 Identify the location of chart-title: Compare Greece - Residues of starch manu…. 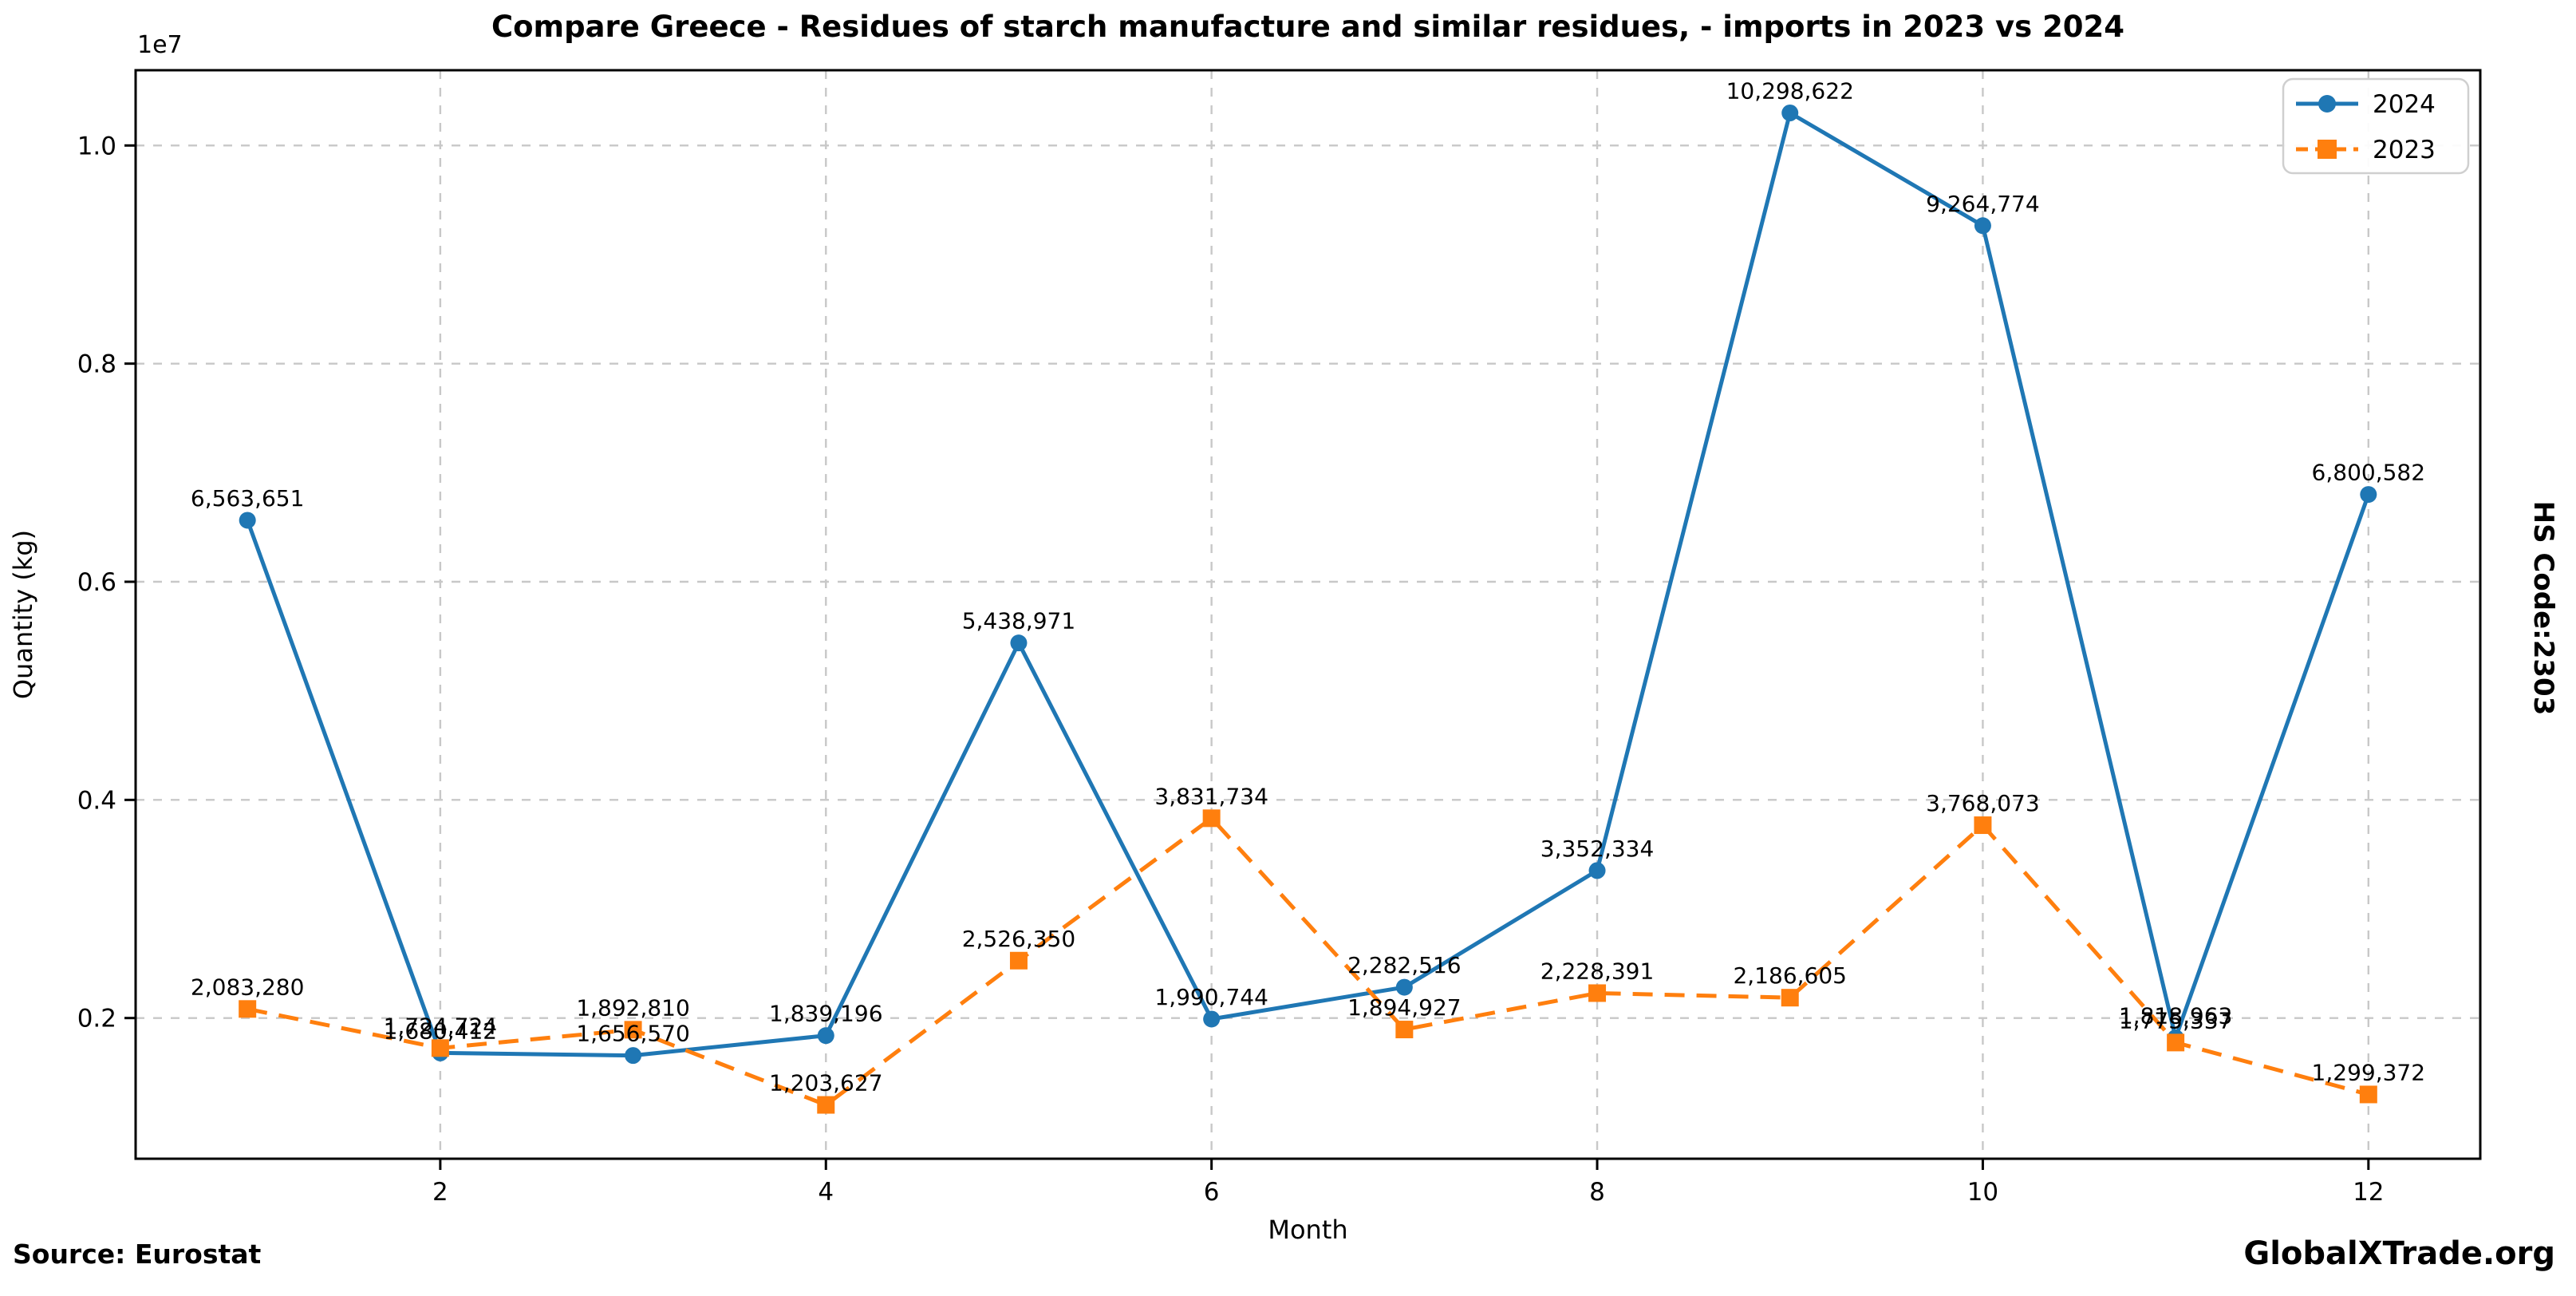
(1308, 27).